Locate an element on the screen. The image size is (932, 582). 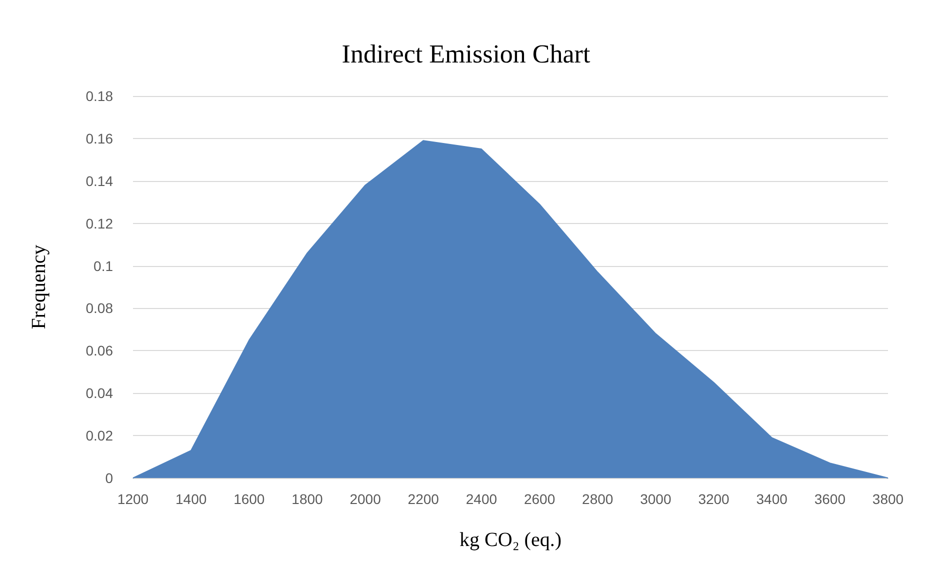
chart-title: Indirect Emission Chart is located at coordinates (466, 54).